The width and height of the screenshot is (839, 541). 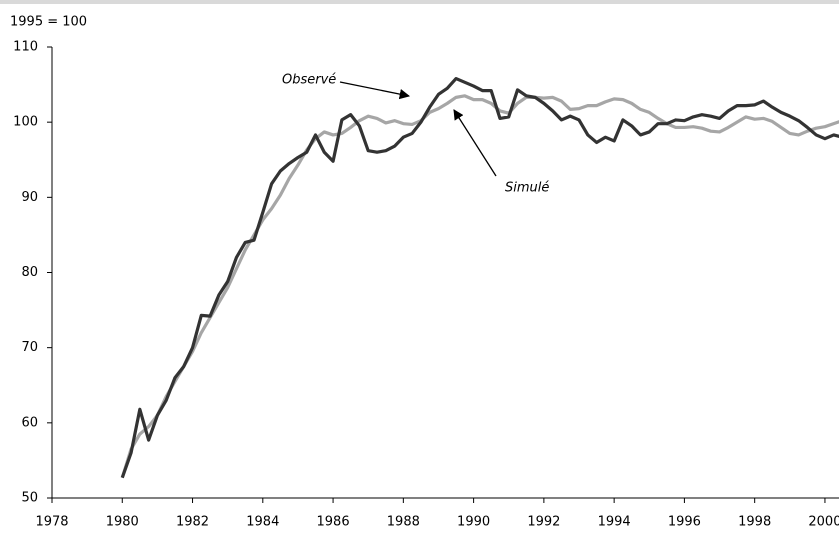 I want to click on x-tick-label: 2000, so click(x=823, y=522).